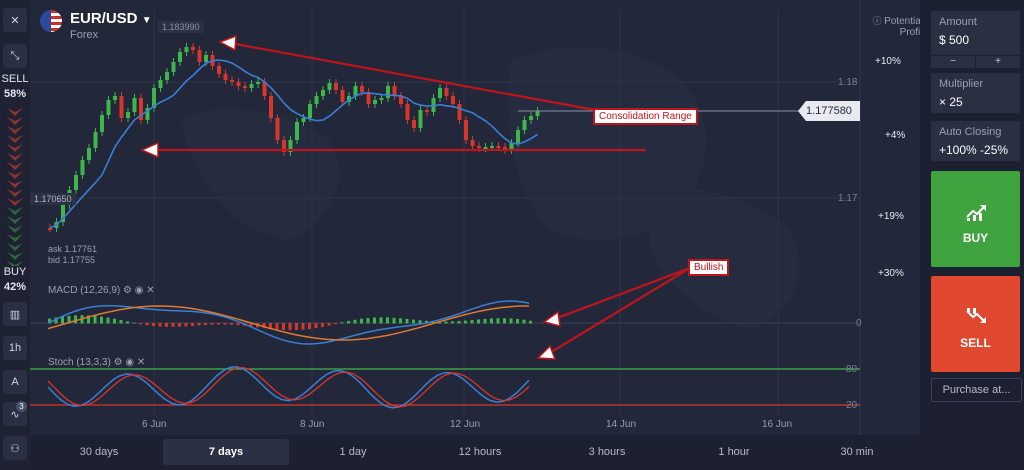 This screenshot has height=470, width=1024. I want to click on timeframe-30-days: 30 days, so click(99, 452).